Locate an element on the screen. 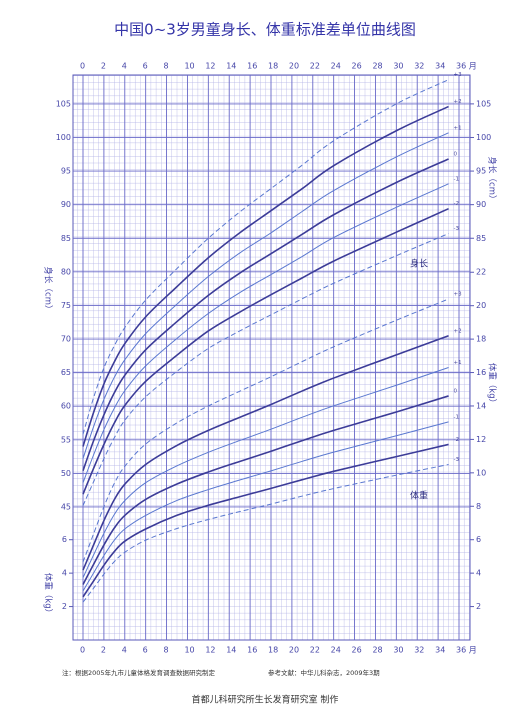 Image resolution: width=530 pixels, height=715 pixels. y2-axis-title: 体重（kg） is located at coordinates (48, 595).